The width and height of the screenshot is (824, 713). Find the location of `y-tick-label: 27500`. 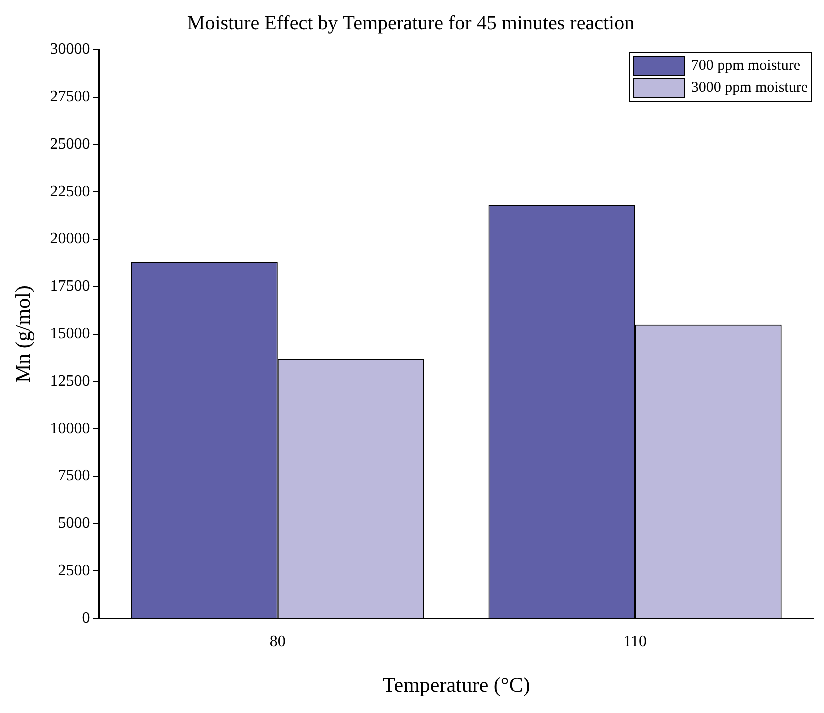

y-tick-label: 27500 is located at coordinates (70, 97).